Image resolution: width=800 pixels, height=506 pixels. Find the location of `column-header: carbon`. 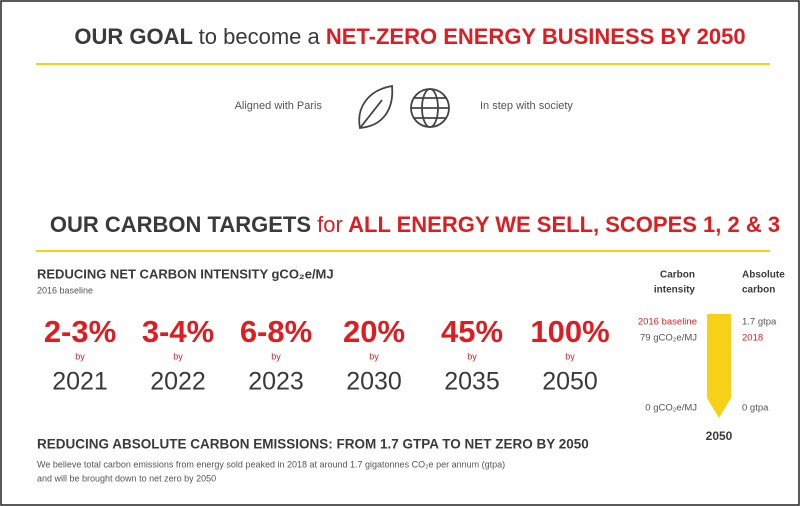

column-header: carbon is located at coordinates (758, 290).